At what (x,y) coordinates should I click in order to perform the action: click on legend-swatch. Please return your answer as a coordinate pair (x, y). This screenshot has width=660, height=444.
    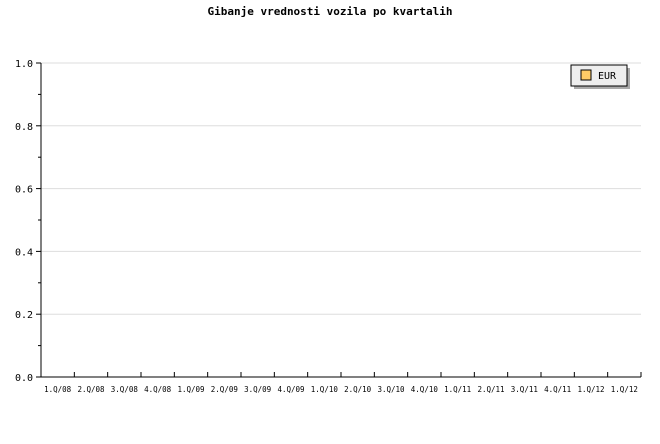
    Looking at the image, I should click on (586, 75).